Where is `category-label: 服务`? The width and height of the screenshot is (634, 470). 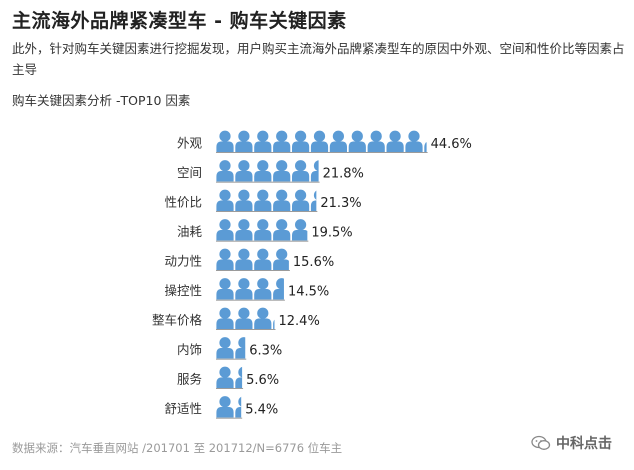
category-label: 服务 is located at coordinates (189, 379).